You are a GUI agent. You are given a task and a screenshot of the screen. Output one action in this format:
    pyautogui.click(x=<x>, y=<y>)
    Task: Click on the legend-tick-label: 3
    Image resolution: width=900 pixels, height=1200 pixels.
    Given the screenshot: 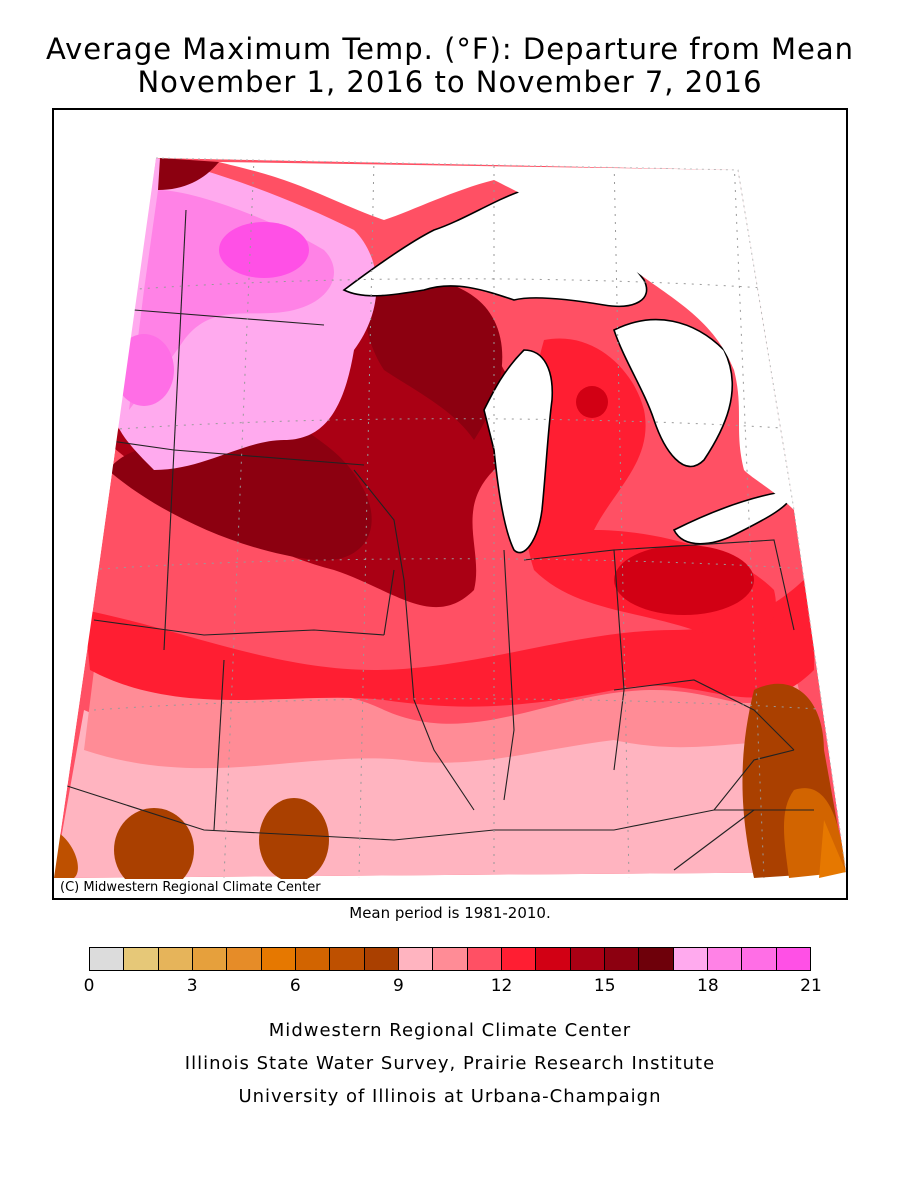 What is the action you would take?
    pyautogui.click(x=192, y=986)
    